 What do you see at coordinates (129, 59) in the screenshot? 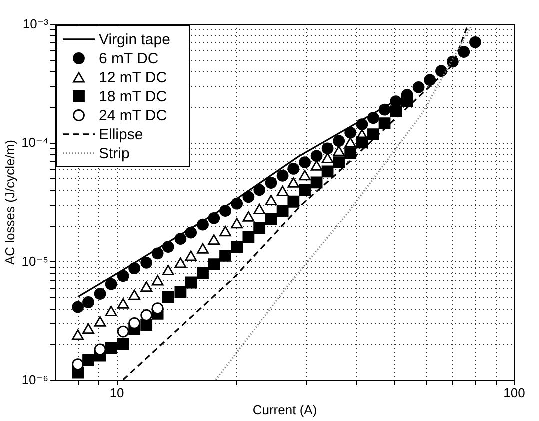
I see `legend-label: 6 mT DC` at bounding box center [129, 59].